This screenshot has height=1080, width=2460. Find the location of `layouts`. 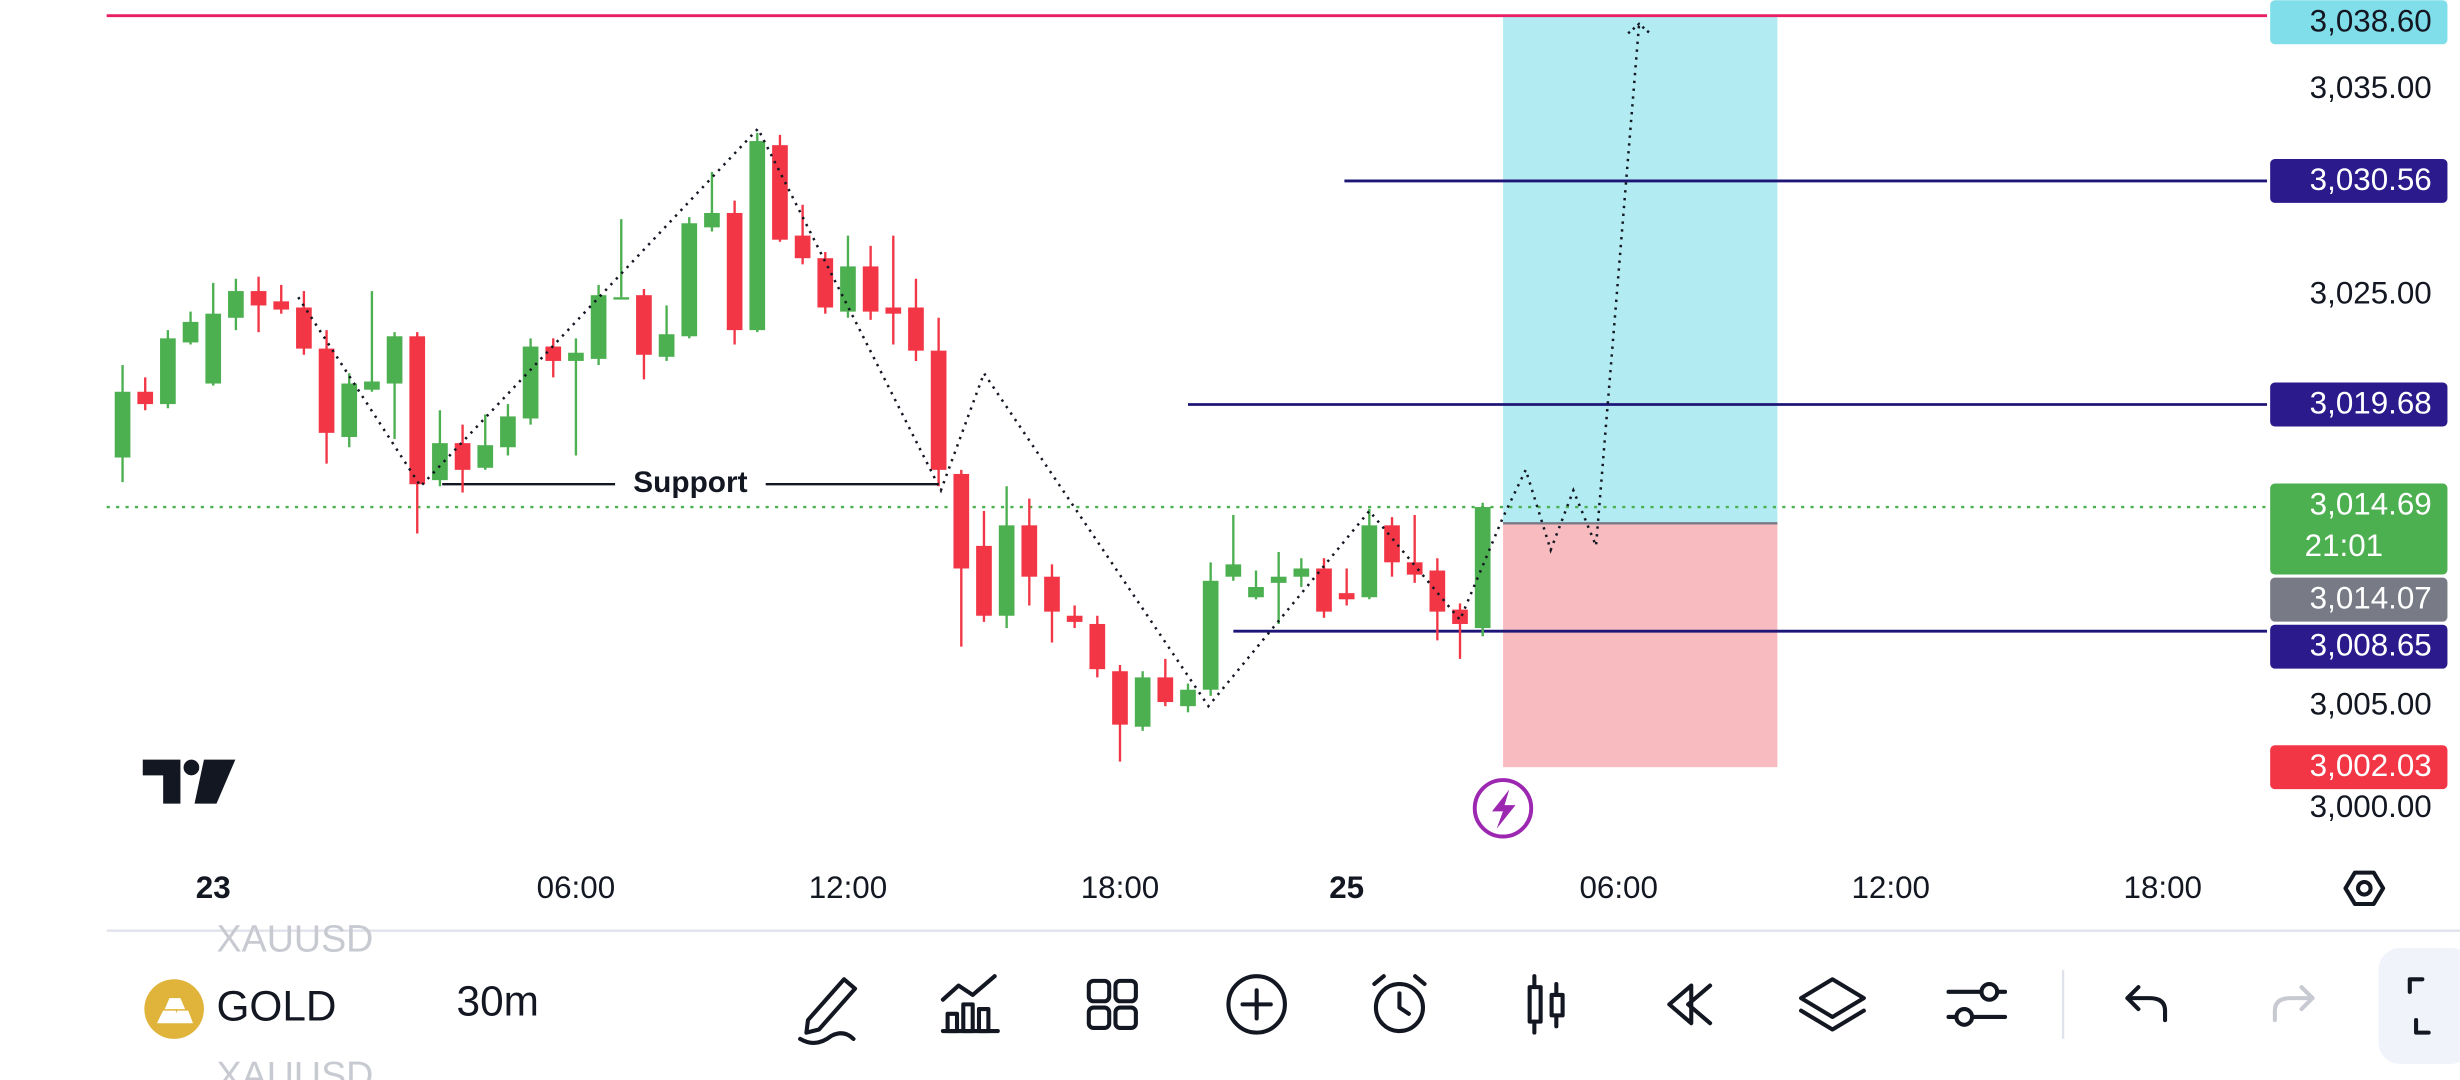

layouts is located at coordinates (1112, 1004).